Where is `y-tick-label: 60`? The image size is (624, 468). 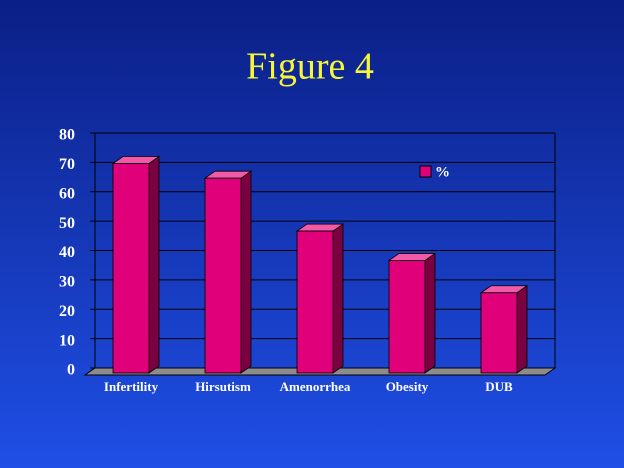 y-tick-label: 60 is located at coordinates (67, 193).